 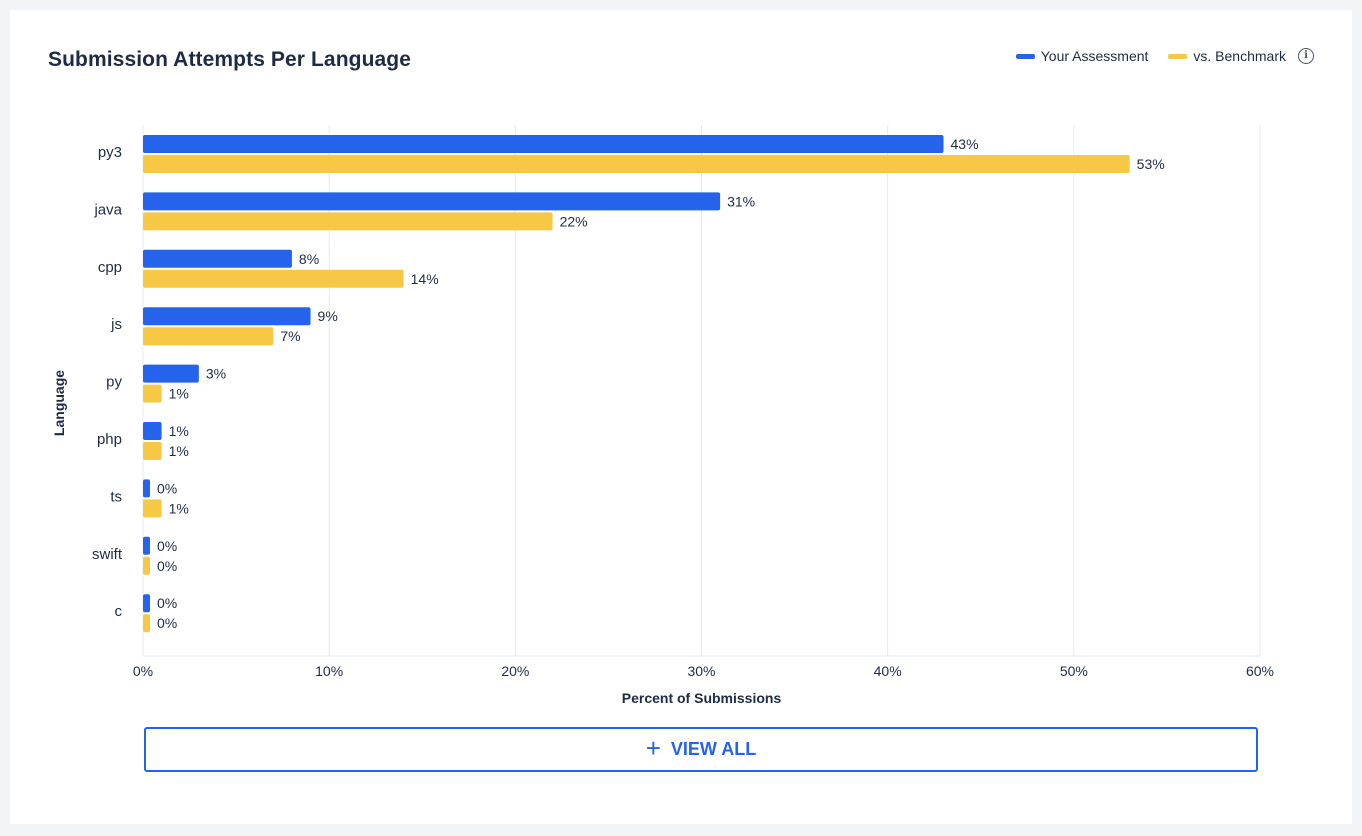 I want to click on x-tick-label: 30%, so click(x=701, y=671).